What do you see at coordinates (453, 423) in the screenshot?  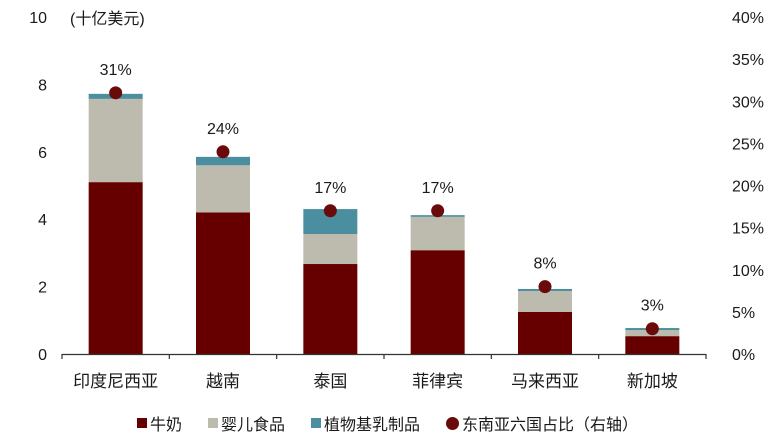 I see `share-dot-icon` at bounding box center [453, 423].